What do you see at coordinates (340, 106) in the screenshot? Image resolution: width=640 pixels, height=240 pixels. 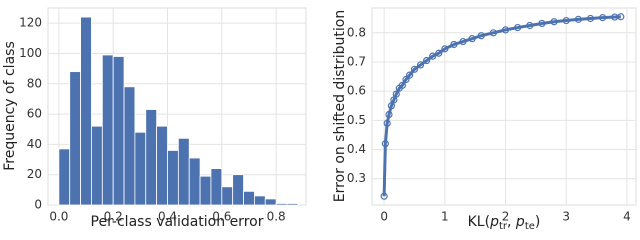 I see `y-axis-label: Error on shifted distribution` at bounding box center [340, 106].